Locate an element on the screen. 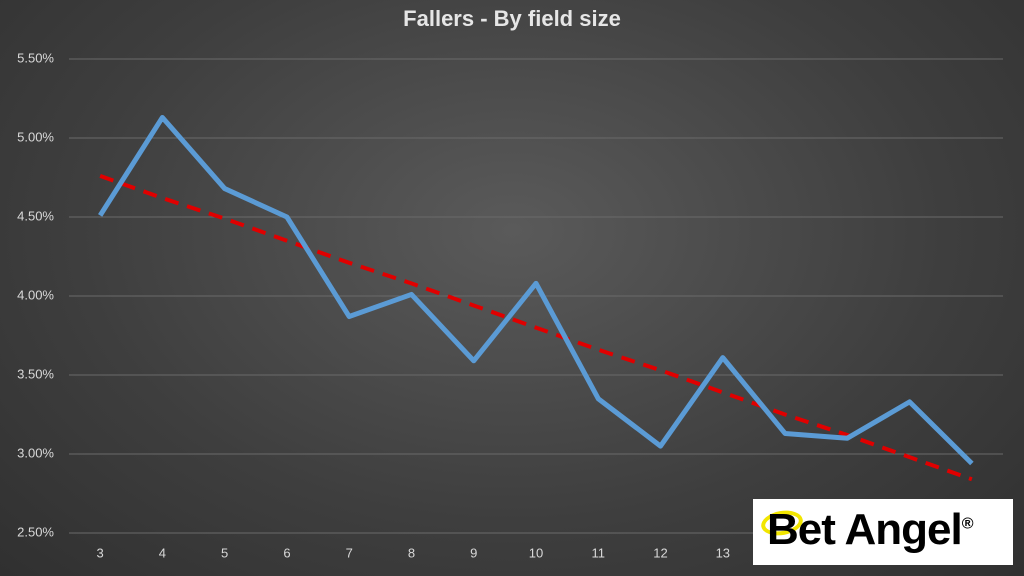 The width and height of the screenshot is (1024, 576). y-tick-label: 4.50% is located at coordinates (35, 215).